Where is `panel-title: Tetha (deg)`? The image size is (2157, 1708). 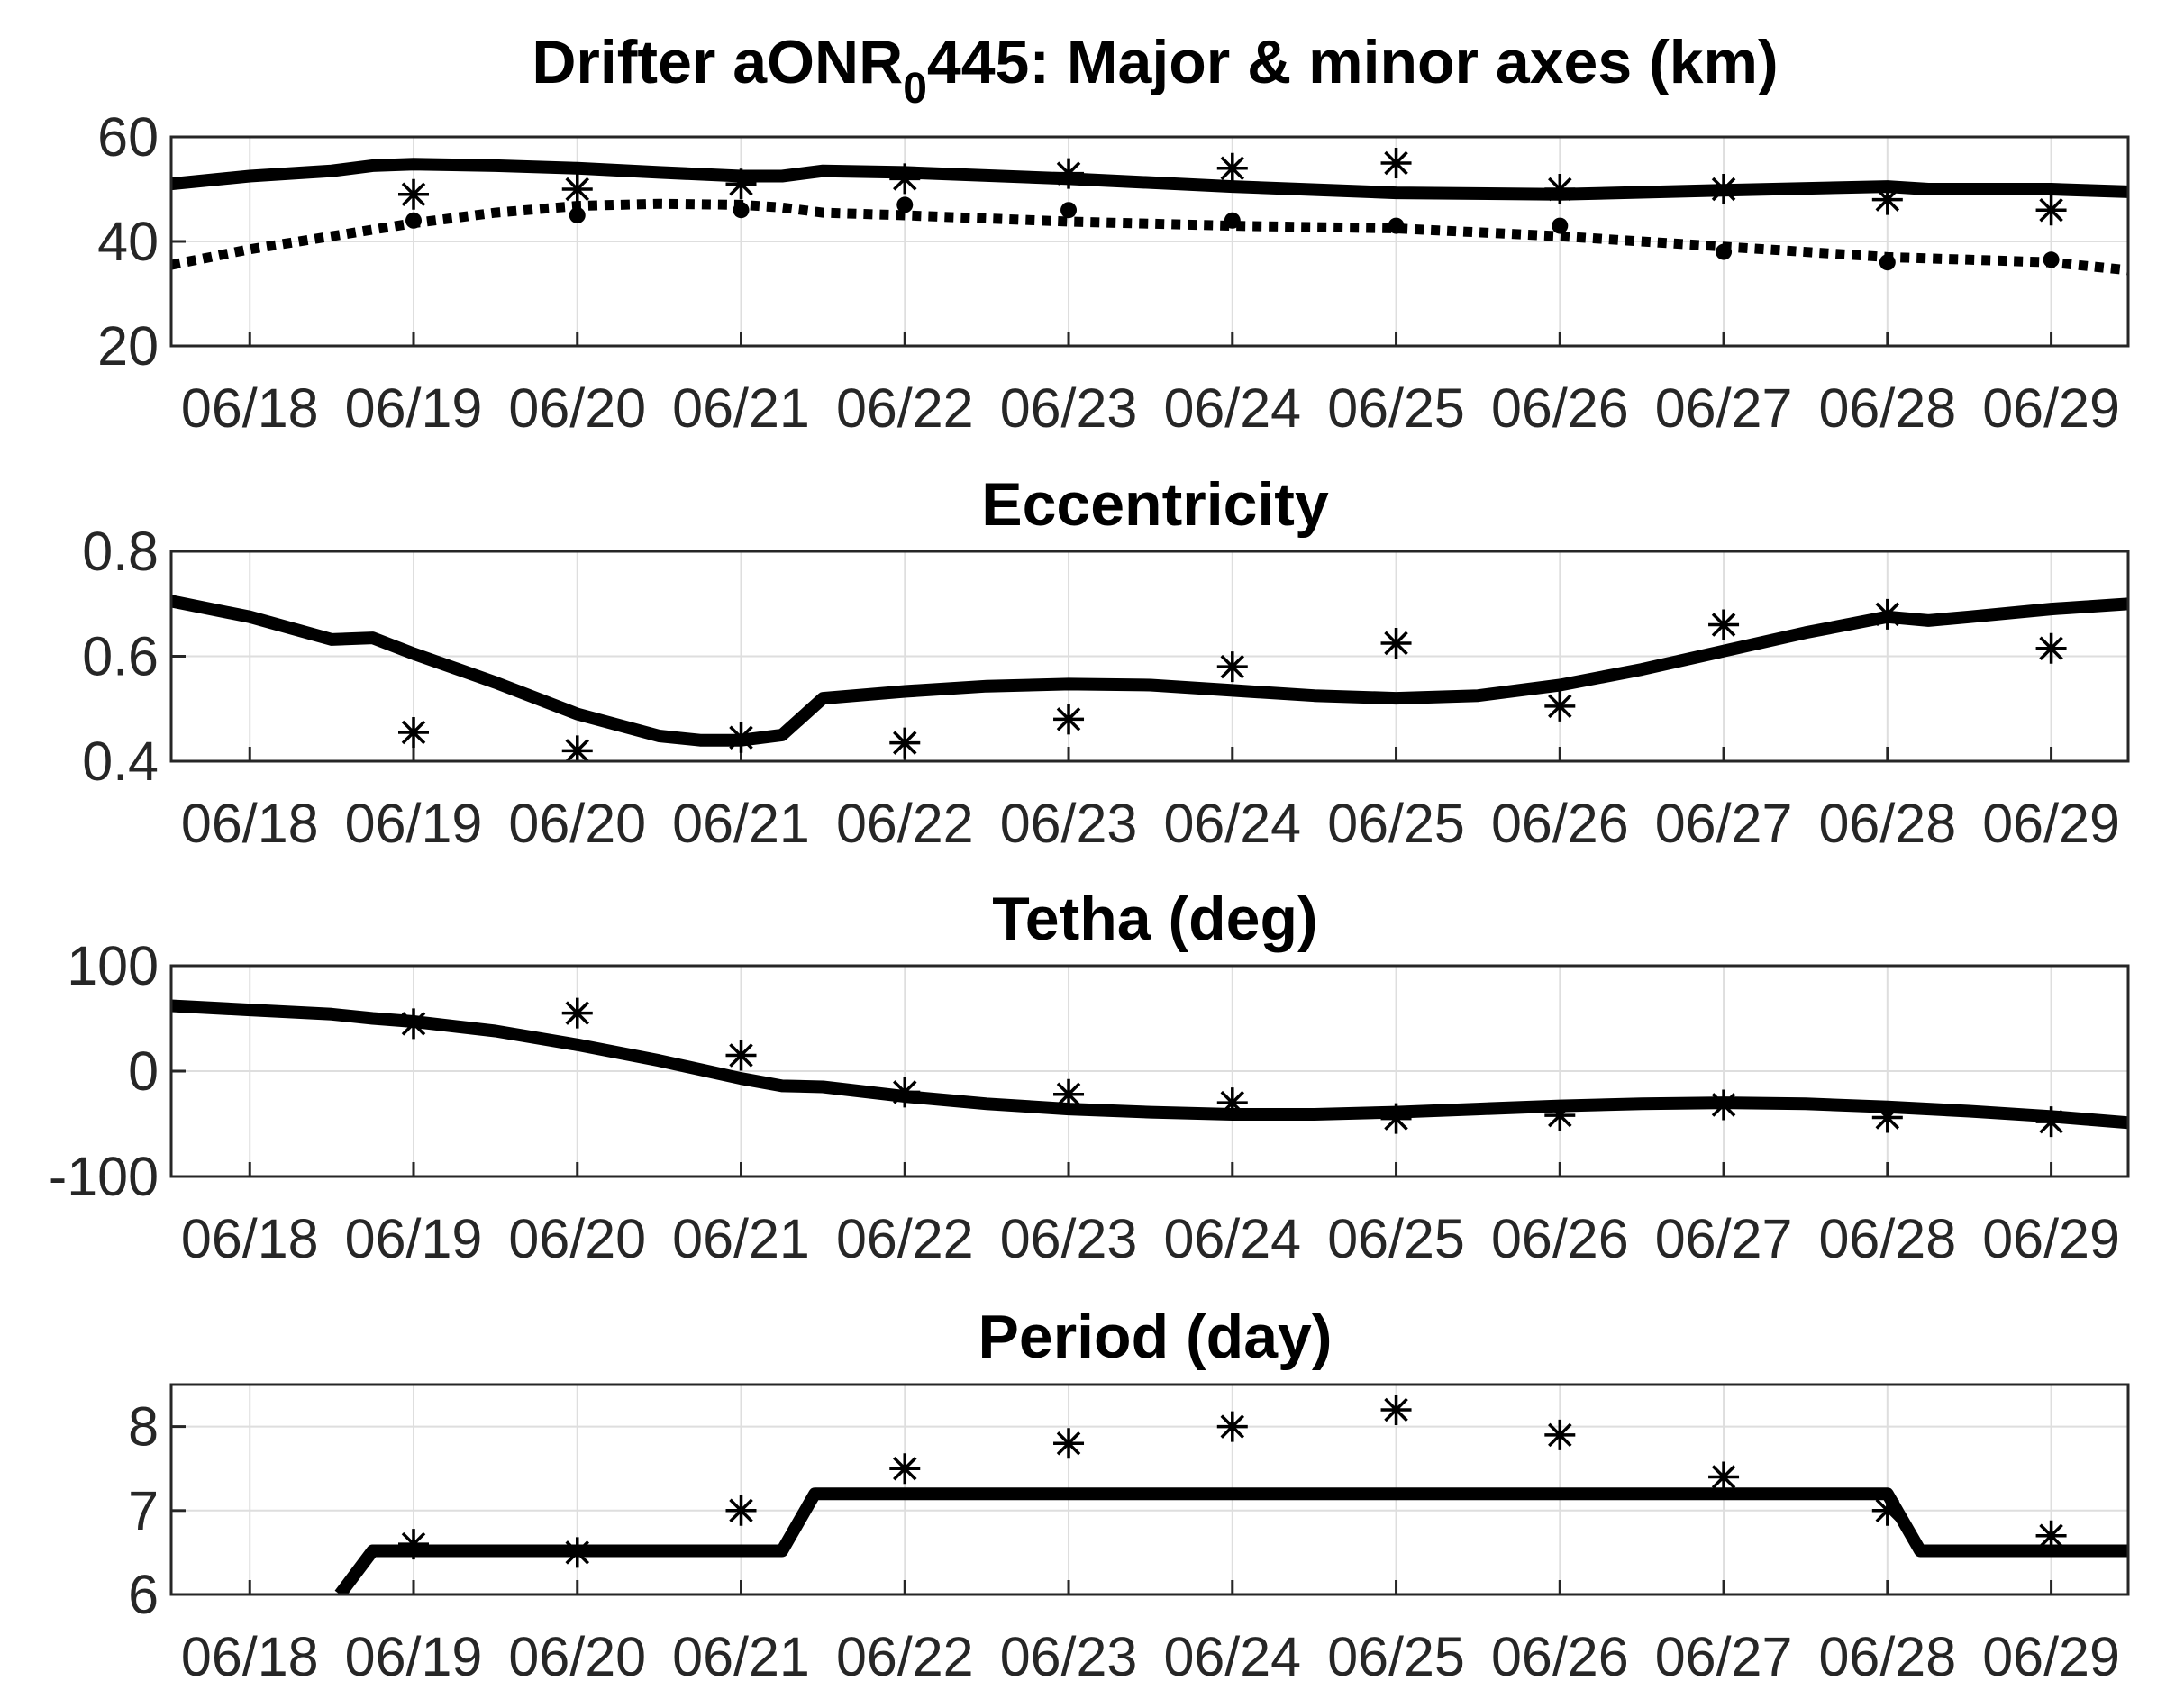 panel-title: Tetha (deg) is located at coordinates (1154, 919).